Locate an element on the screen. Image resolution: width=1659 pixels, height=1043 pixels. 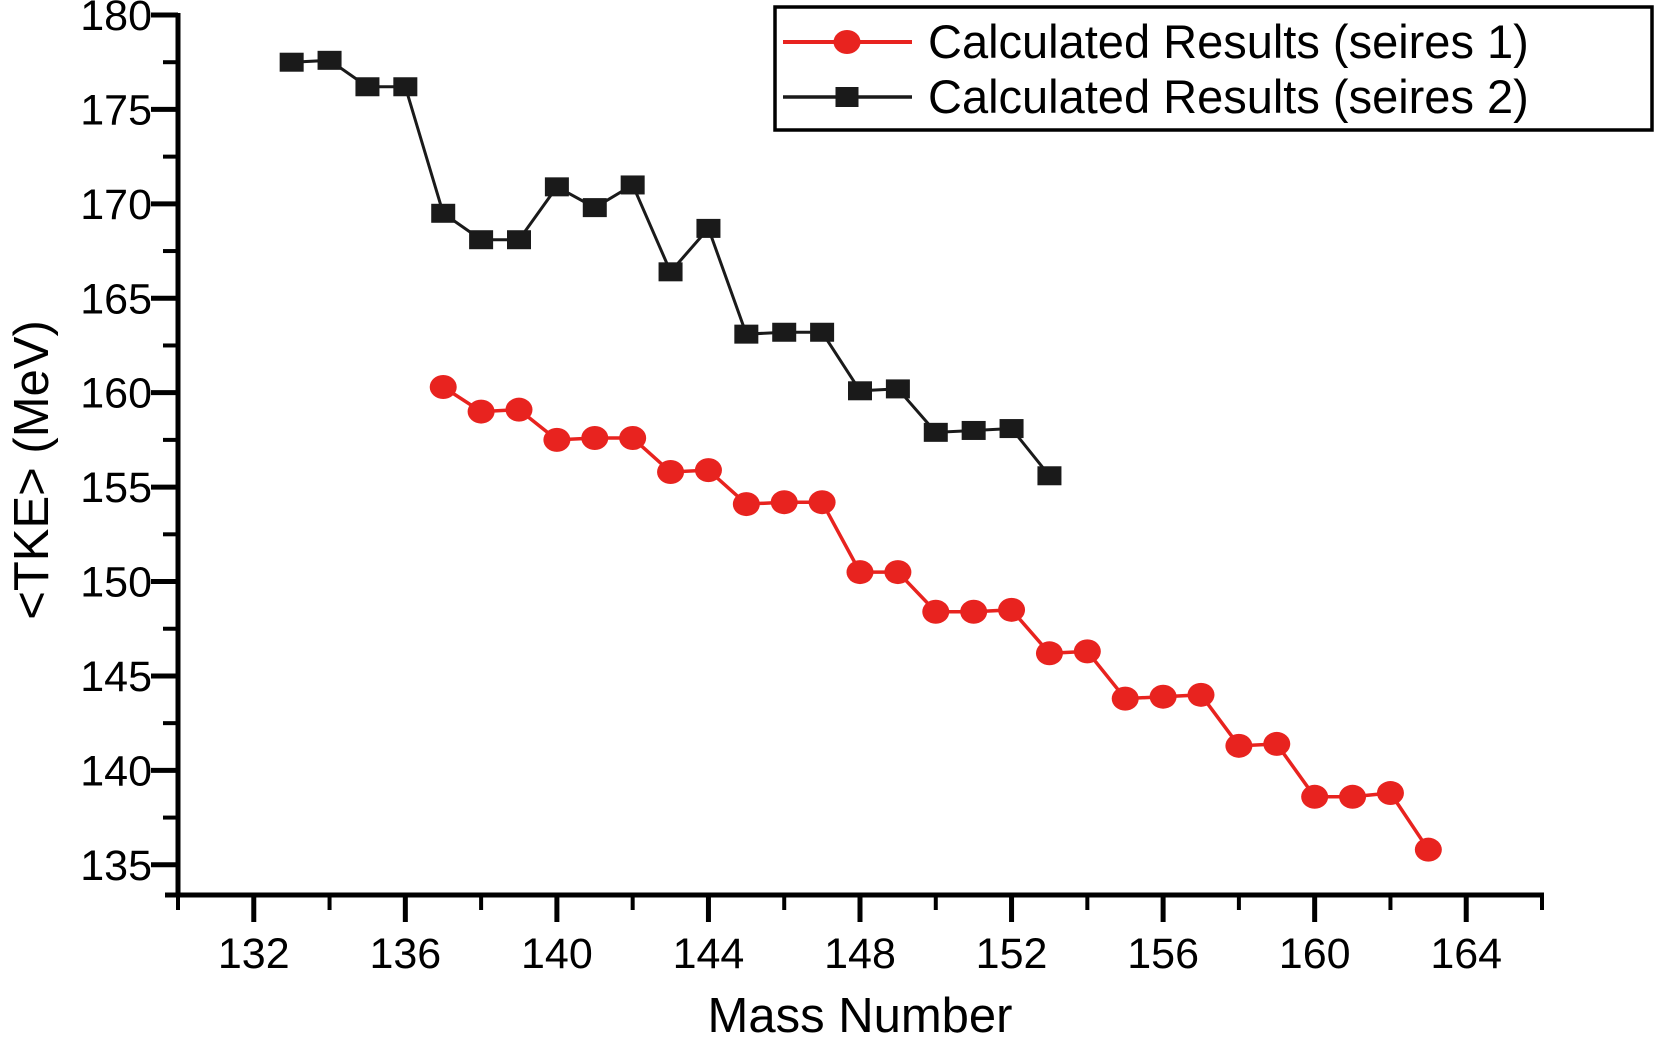
x-tick-label: 164 is located at coordinates (1466, 954).